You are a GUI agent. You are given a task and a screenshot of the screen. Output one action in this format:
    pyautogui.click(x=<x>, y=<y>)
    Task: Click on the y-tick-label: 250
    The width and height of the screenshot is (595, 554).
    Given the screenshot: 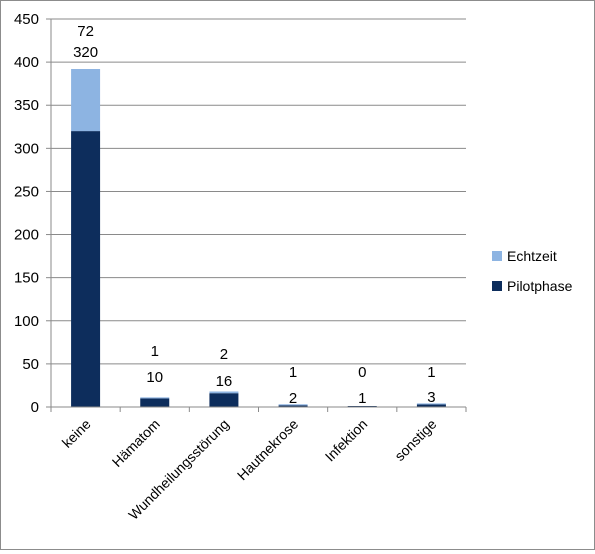 What is the action you would take?
    pyautogui.click(x=26, y=191)
    